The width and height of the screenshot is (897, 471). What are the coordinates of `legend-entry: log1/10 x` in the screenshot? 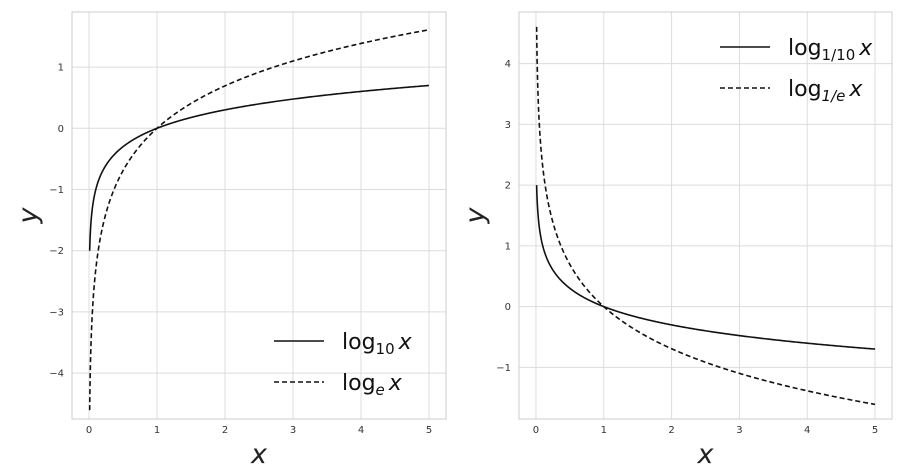 It's located at (830, 50).